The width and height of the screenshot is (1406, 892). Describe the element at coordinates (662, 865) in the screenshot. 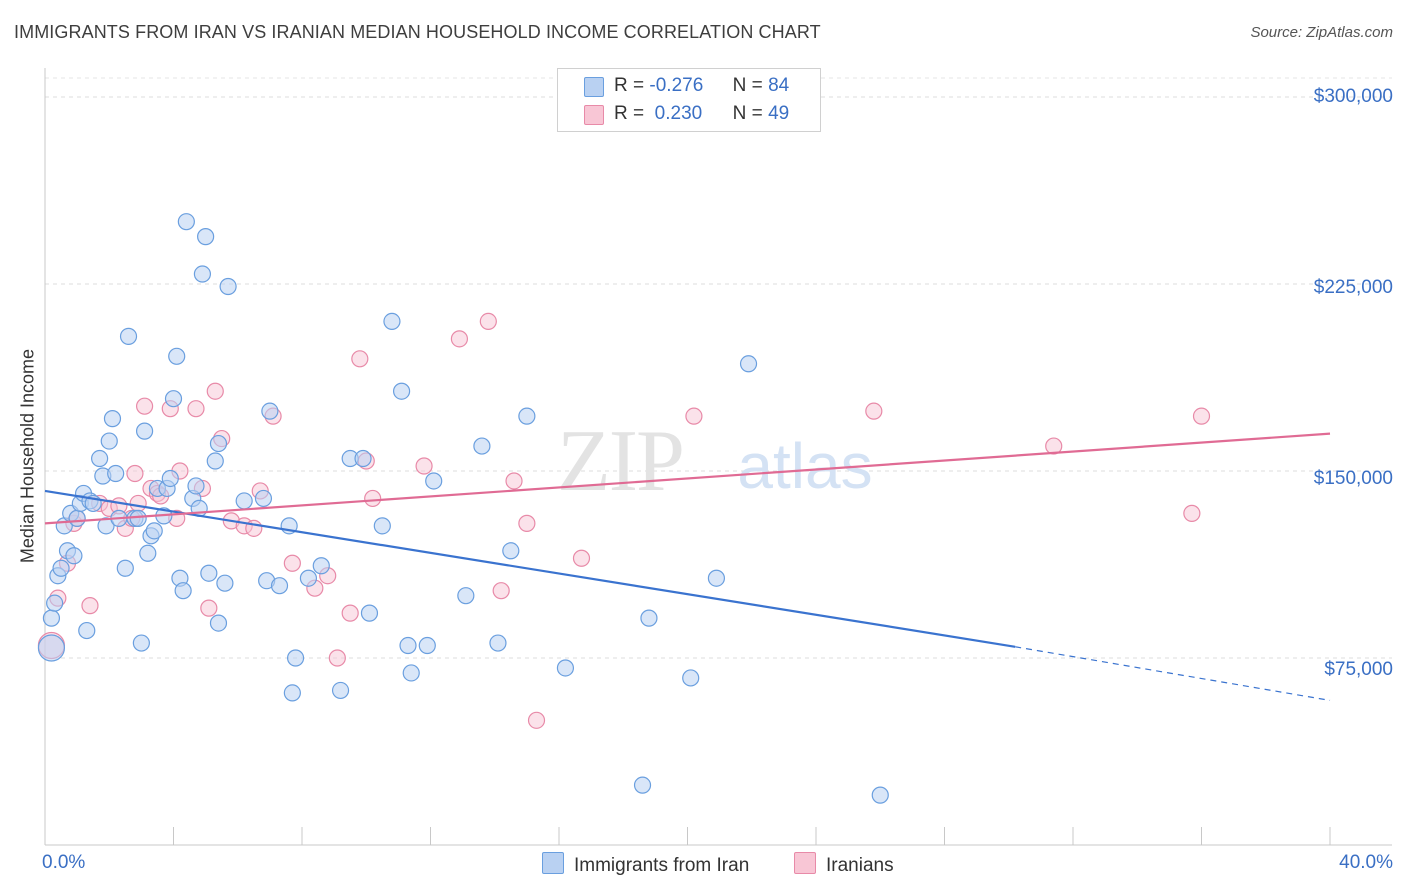

I see `bottom-legend-label: Immigrants from Iran` at that location.